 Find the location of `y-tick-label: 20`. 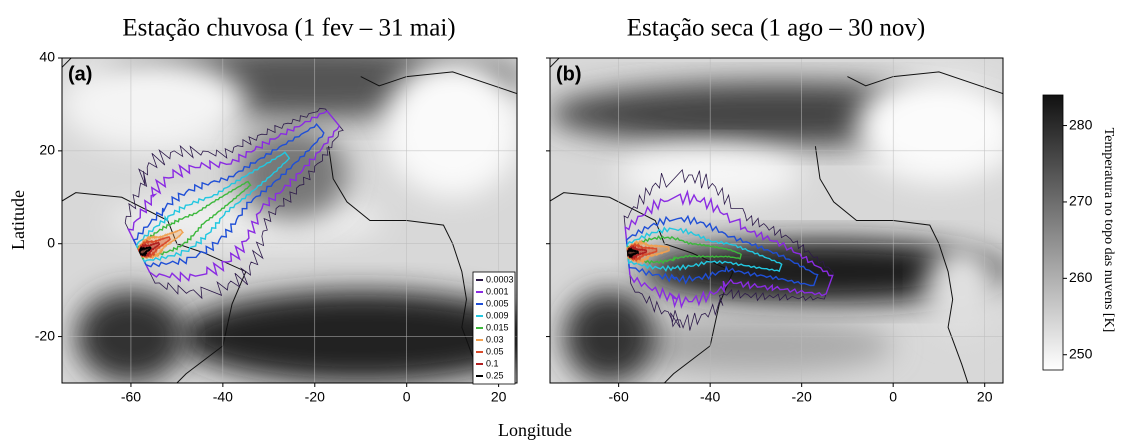

y-tick-label: 20 is located at coordinates (47, 150).